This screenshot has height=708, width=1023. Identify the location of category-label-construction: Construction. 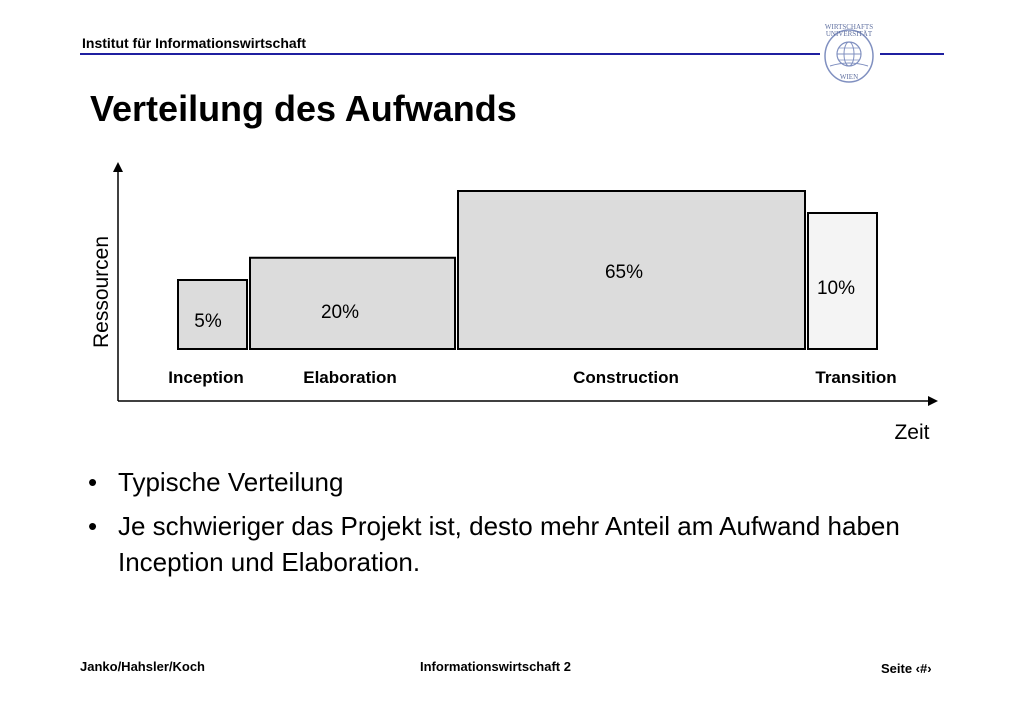
(626, 377).